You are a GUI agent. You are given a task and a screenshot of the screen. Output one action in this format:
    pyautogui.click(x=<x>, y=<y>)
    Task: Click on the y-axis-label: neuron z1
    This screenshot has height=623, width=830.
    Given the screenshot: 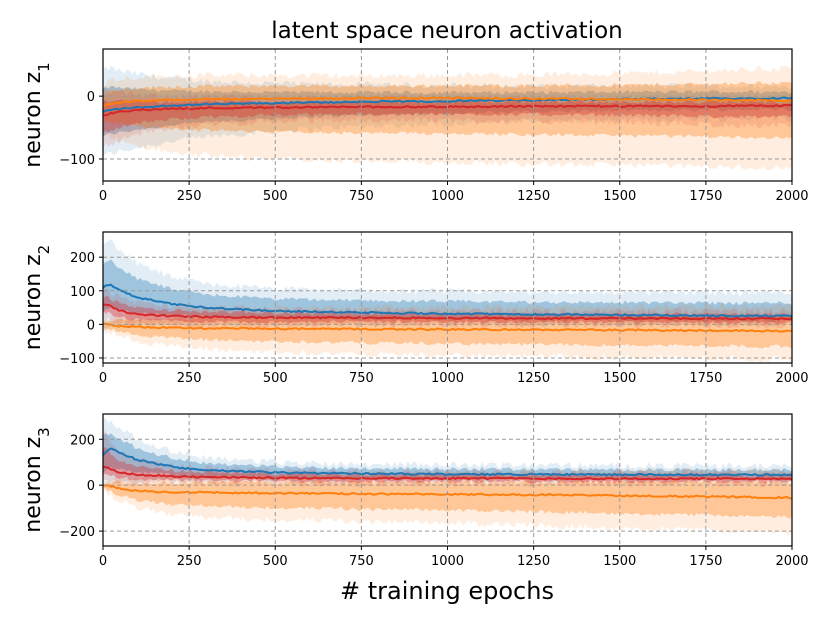 What is the action you would take?
    pyautogui.click(x=37, y=114)
    